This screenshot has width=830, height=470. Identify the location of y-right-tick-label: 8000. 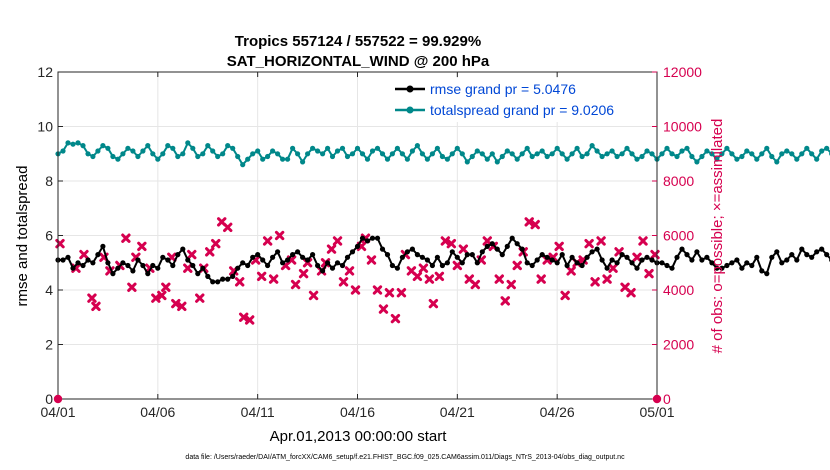
(678, 181).